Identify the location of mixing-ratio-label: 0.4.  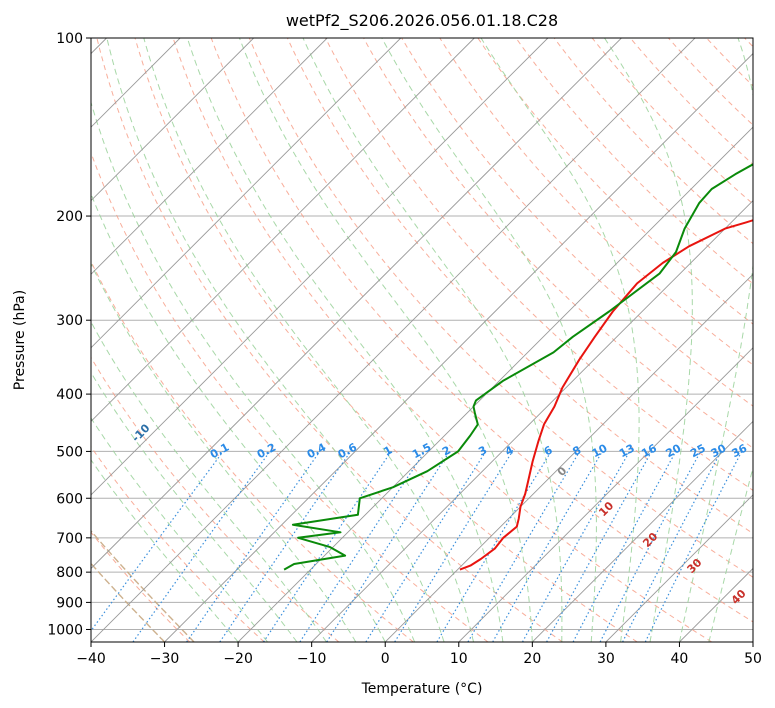
(317, 450).